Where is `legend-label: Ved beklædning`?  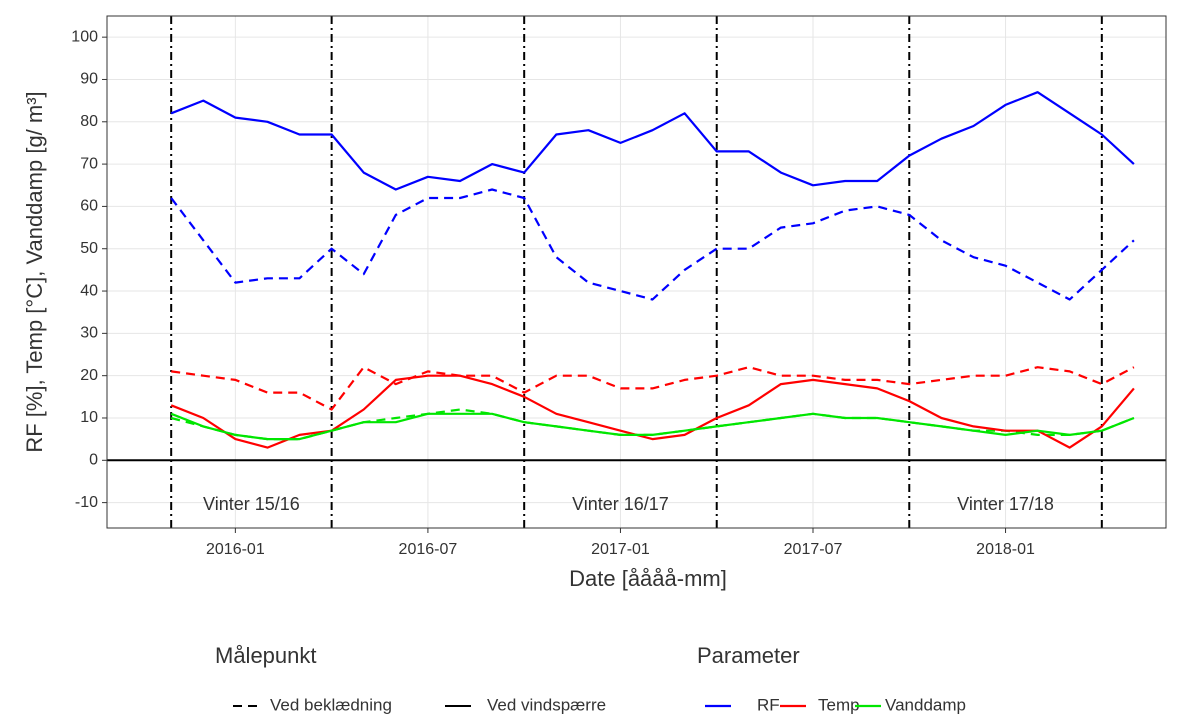
legend-label: Ved beklædning is located at coordinates (331, 704).